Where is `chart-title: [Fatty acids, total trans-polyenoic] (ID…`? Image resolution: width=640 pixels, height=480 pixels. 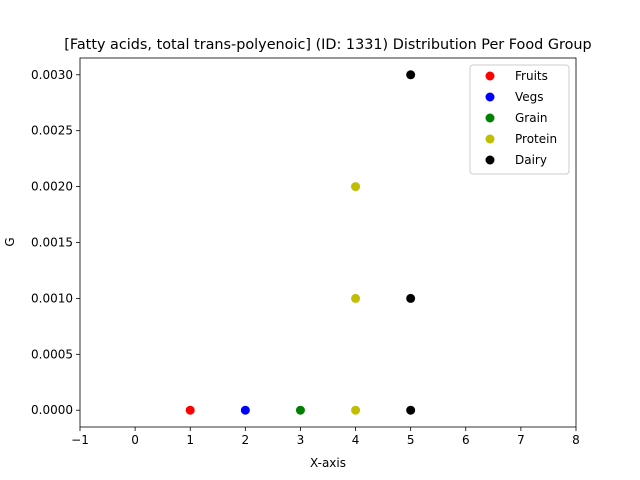
chart-title: [Fatty acids, total trans-polyenoic] (ID… is located at coordinates (327, 45).